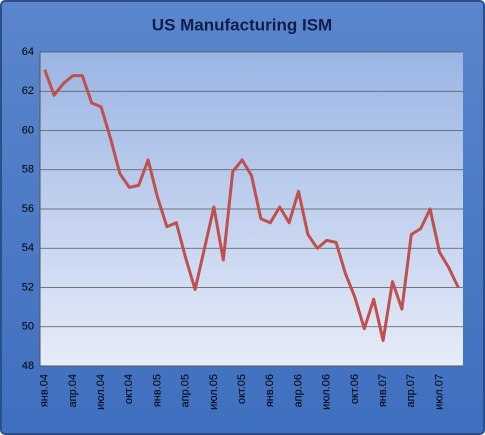  Describe the element at coordinates (28, 366) in the screenshot. I see `y-tick-label: 48` at that location.